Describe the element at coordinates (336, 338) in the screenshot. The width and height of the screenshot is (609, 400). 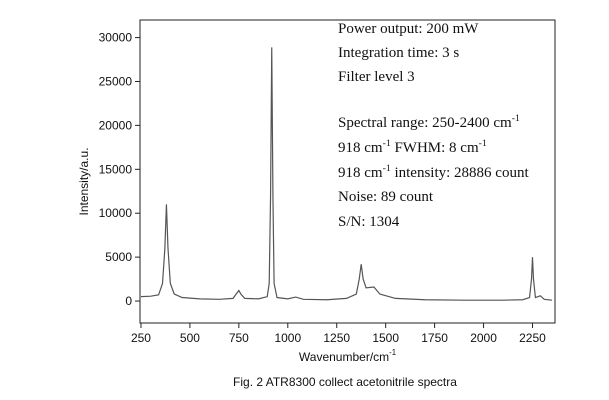
I see `x-tick-label: 1250` at that location.